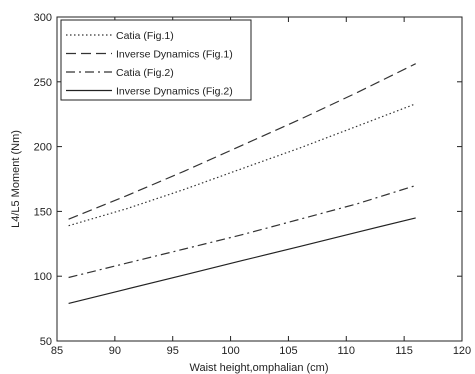 The height and width of the screenshot is (374, 475). I want to click on y-tick-label: 200, so click(43, 148).